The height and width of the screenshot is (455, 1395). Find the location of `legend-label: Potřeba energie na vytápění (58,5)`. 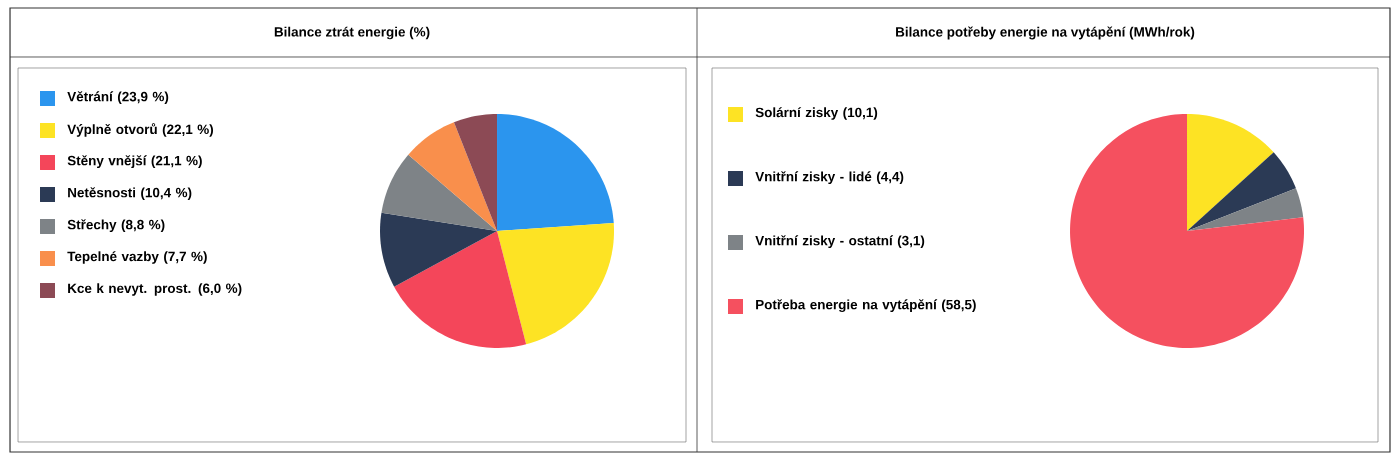

legend-label: Potřeba energie na vytápění (58,5) is located at coordinates (866, 306).